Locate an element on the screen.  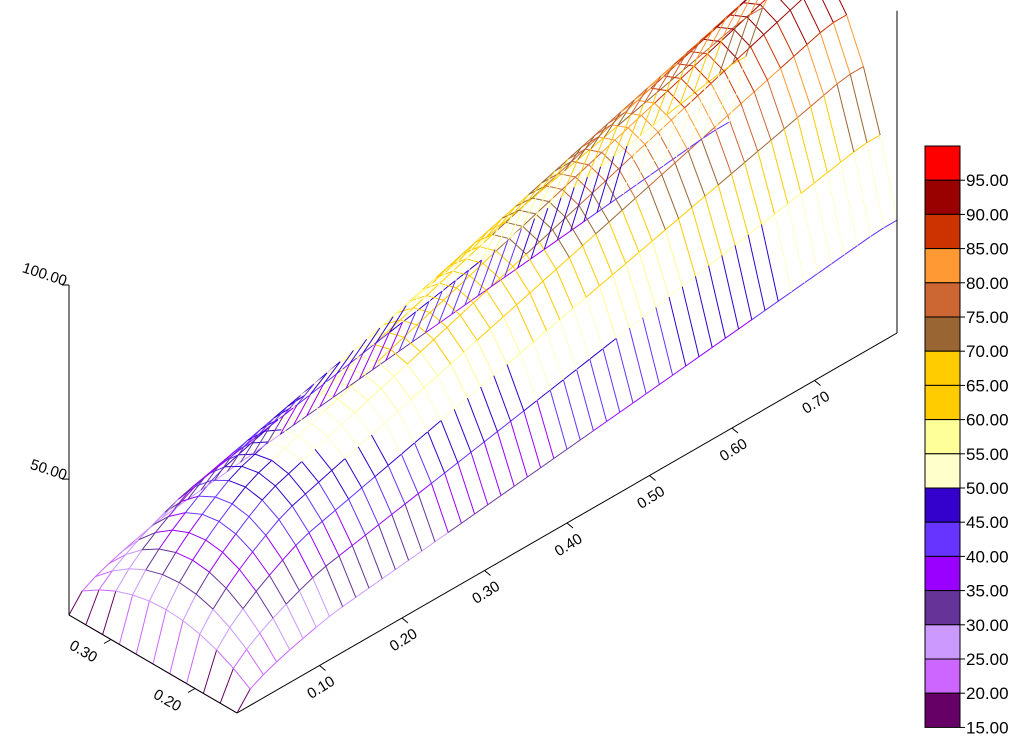
z-tick-label: 100.00 is located at coordinates (44, 274).